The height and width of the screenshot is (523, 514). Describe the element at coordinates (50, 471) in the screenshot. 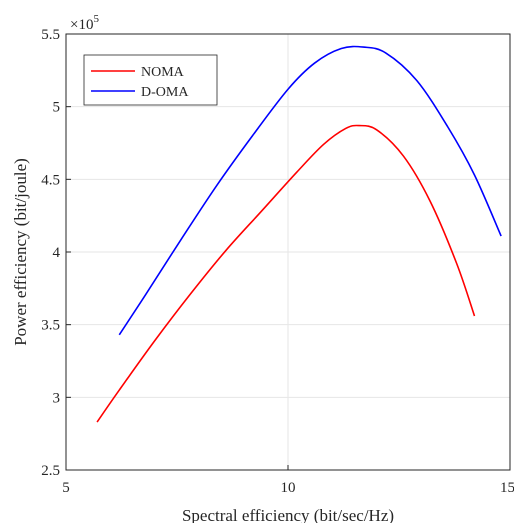

I see `y-tick-label: 2.5` at that location.